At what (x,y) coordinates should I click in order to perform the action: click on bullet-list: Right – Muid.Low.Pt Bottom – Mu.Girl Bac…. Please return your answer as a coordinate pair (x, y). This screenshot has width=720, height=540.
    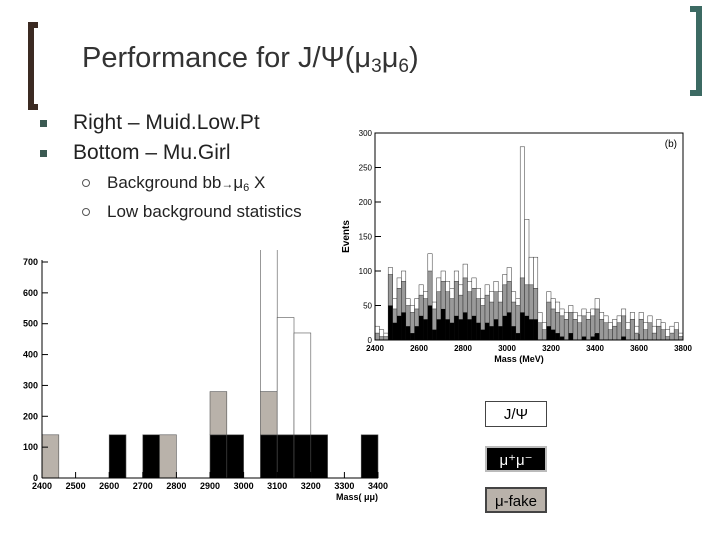
    Looking at the image, I should click on (200, 167).